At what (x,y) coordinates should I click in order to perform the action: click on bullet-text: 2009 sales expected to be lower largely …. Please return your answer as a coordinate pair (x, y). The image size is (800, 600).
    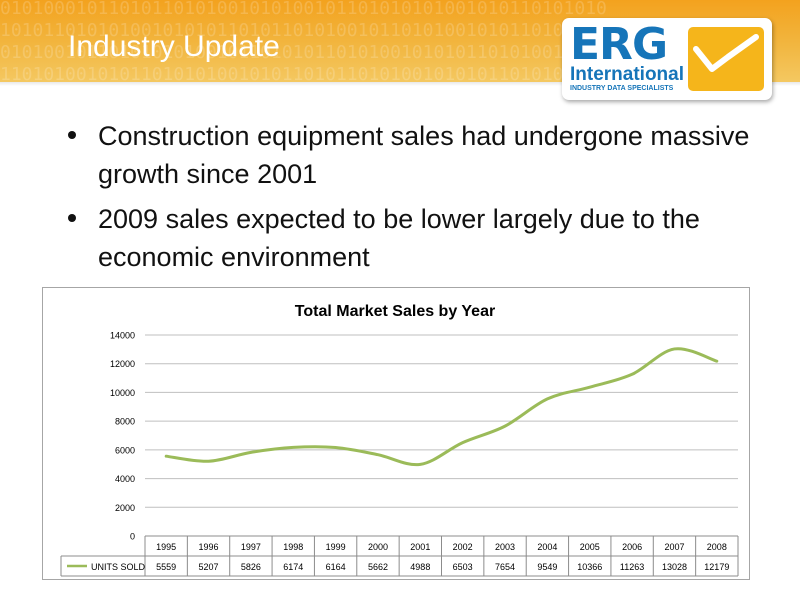
    Looking at the image, I should click on (399, 238).